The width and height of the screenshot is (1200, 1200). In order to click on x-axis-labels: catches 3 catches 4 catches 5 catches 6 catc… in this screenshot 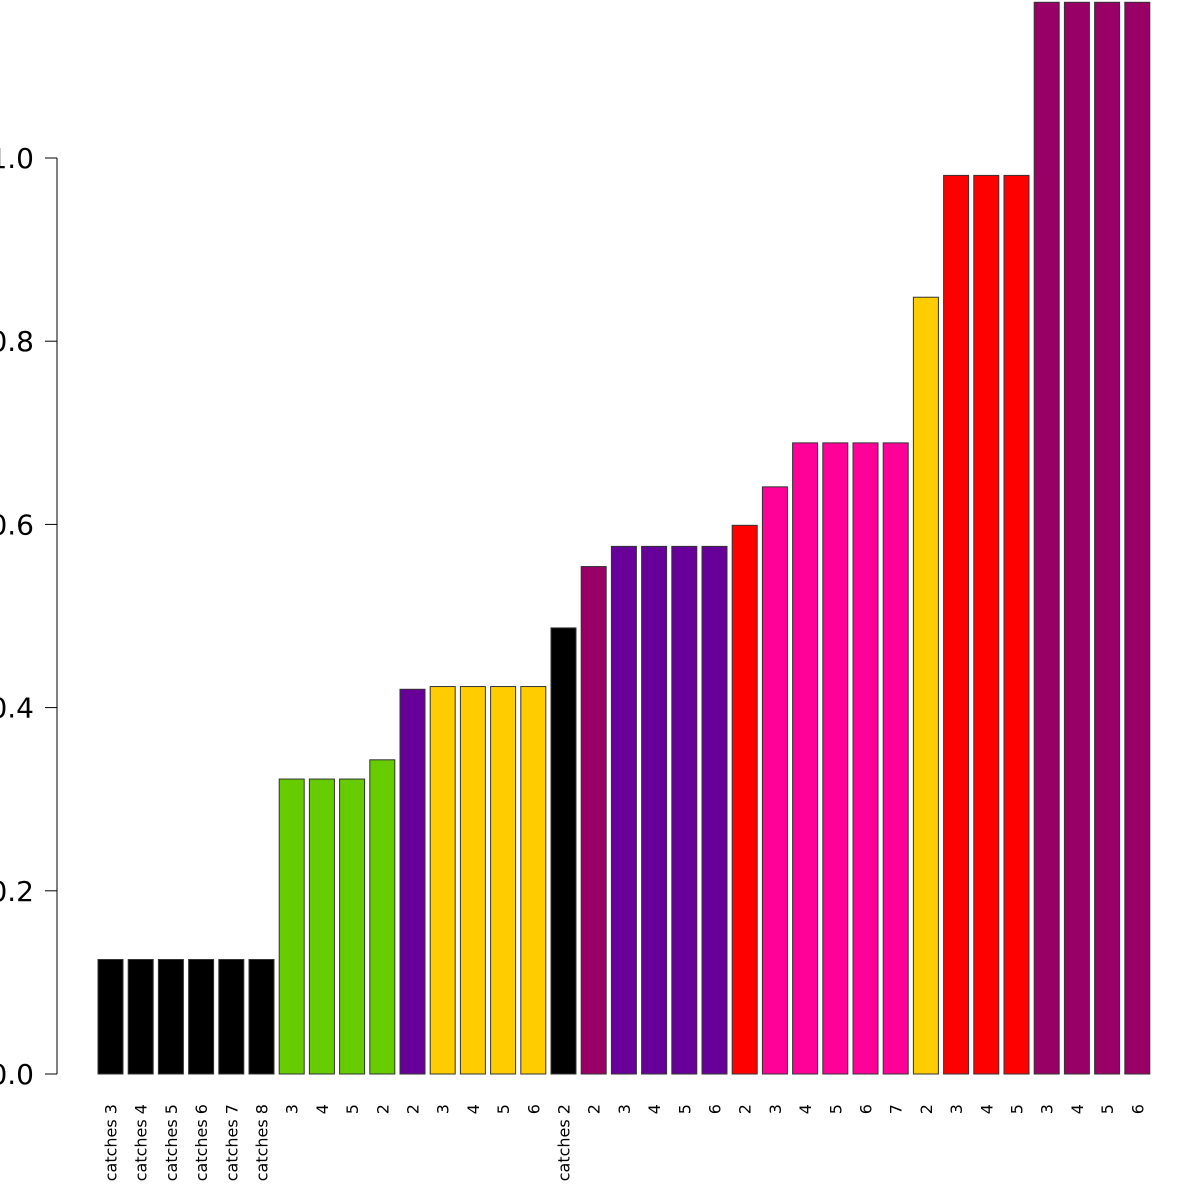, I will do `click(625, 1142)`.